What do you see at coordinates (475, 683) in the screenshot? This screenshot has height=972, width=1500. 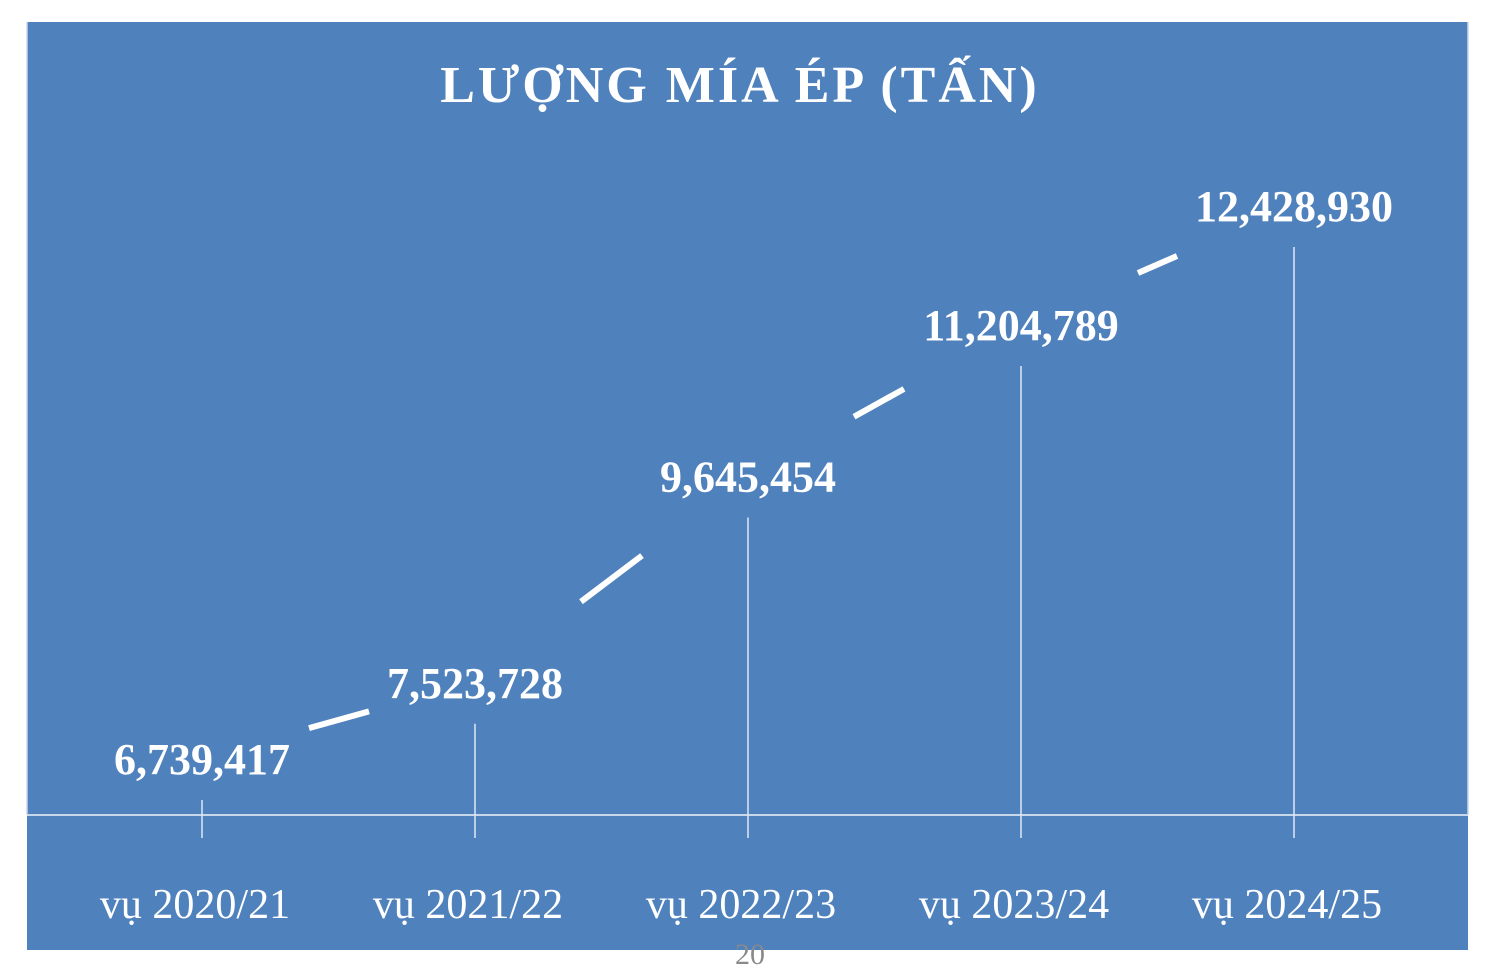 I see `data-label-2: 7,523,728` at bounding box center [475, 683].